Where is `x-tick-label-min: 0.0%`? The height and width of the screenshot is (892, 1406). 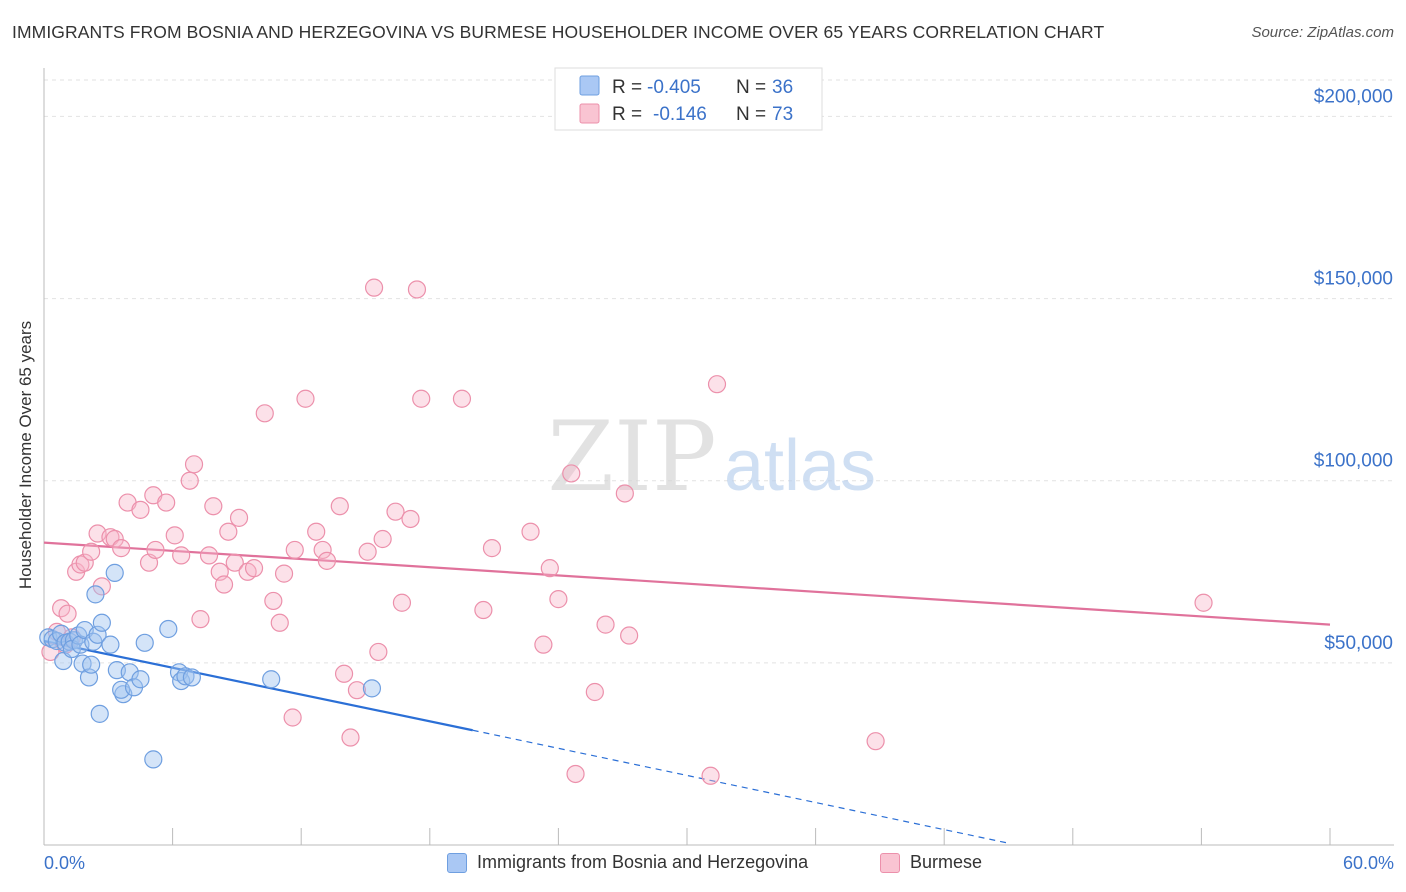 x-tick-label-min: 0.0% is located at coordinates (64, 863).